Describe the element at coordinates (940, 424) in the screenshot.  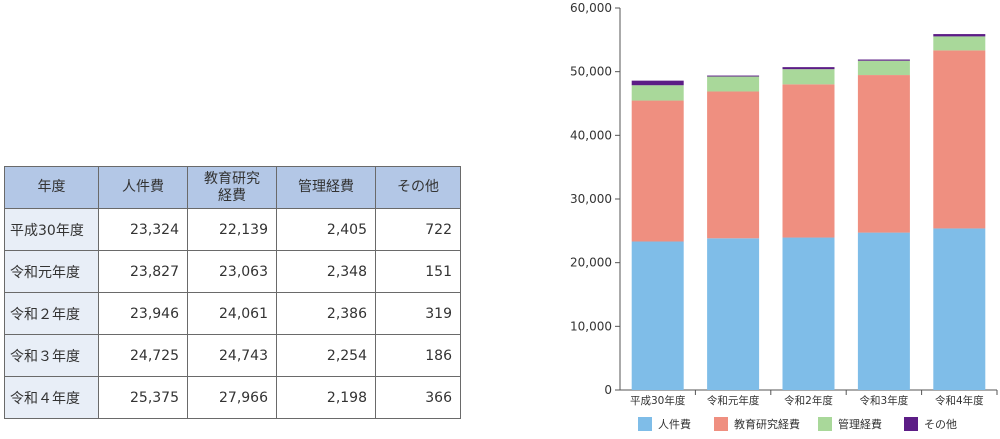
I see `legend-label: その他` at that location.